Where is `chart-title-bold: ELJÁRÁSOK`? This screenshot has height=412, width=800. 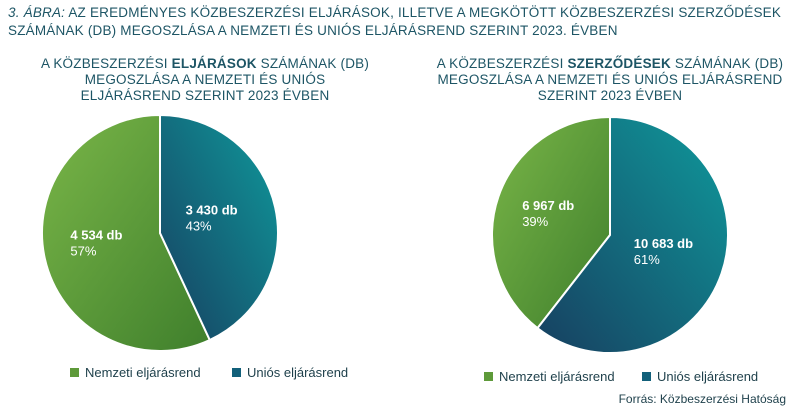
chart-title-bold: ELJÁRÁSOK is located at coordinates (214, 63).